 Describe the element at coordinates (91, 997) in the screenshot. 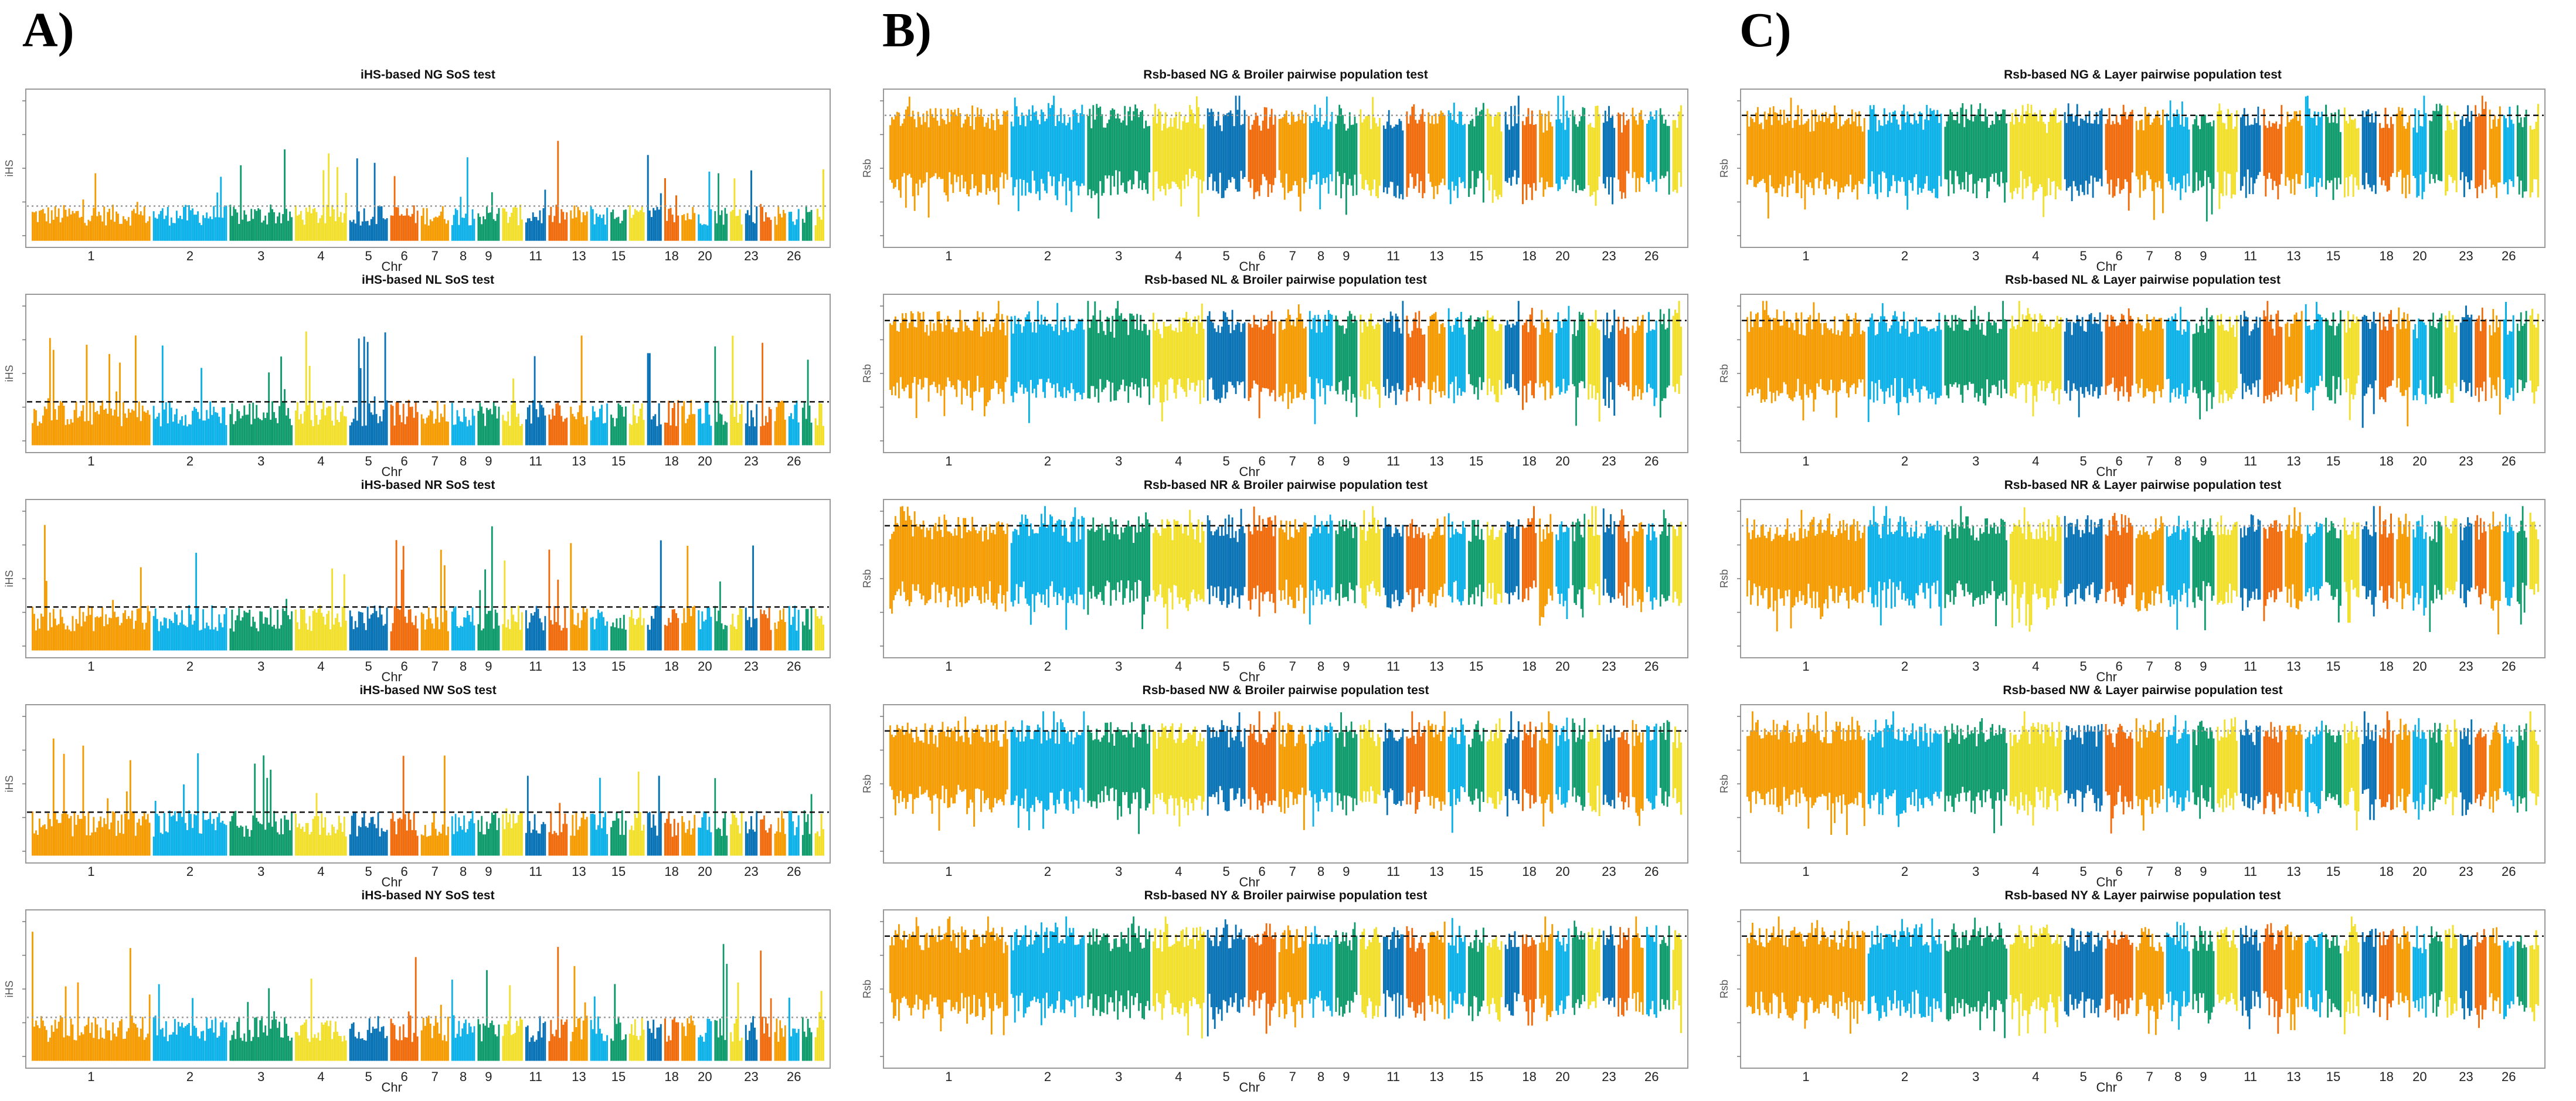

I see `chromosome-1-points` at that location.